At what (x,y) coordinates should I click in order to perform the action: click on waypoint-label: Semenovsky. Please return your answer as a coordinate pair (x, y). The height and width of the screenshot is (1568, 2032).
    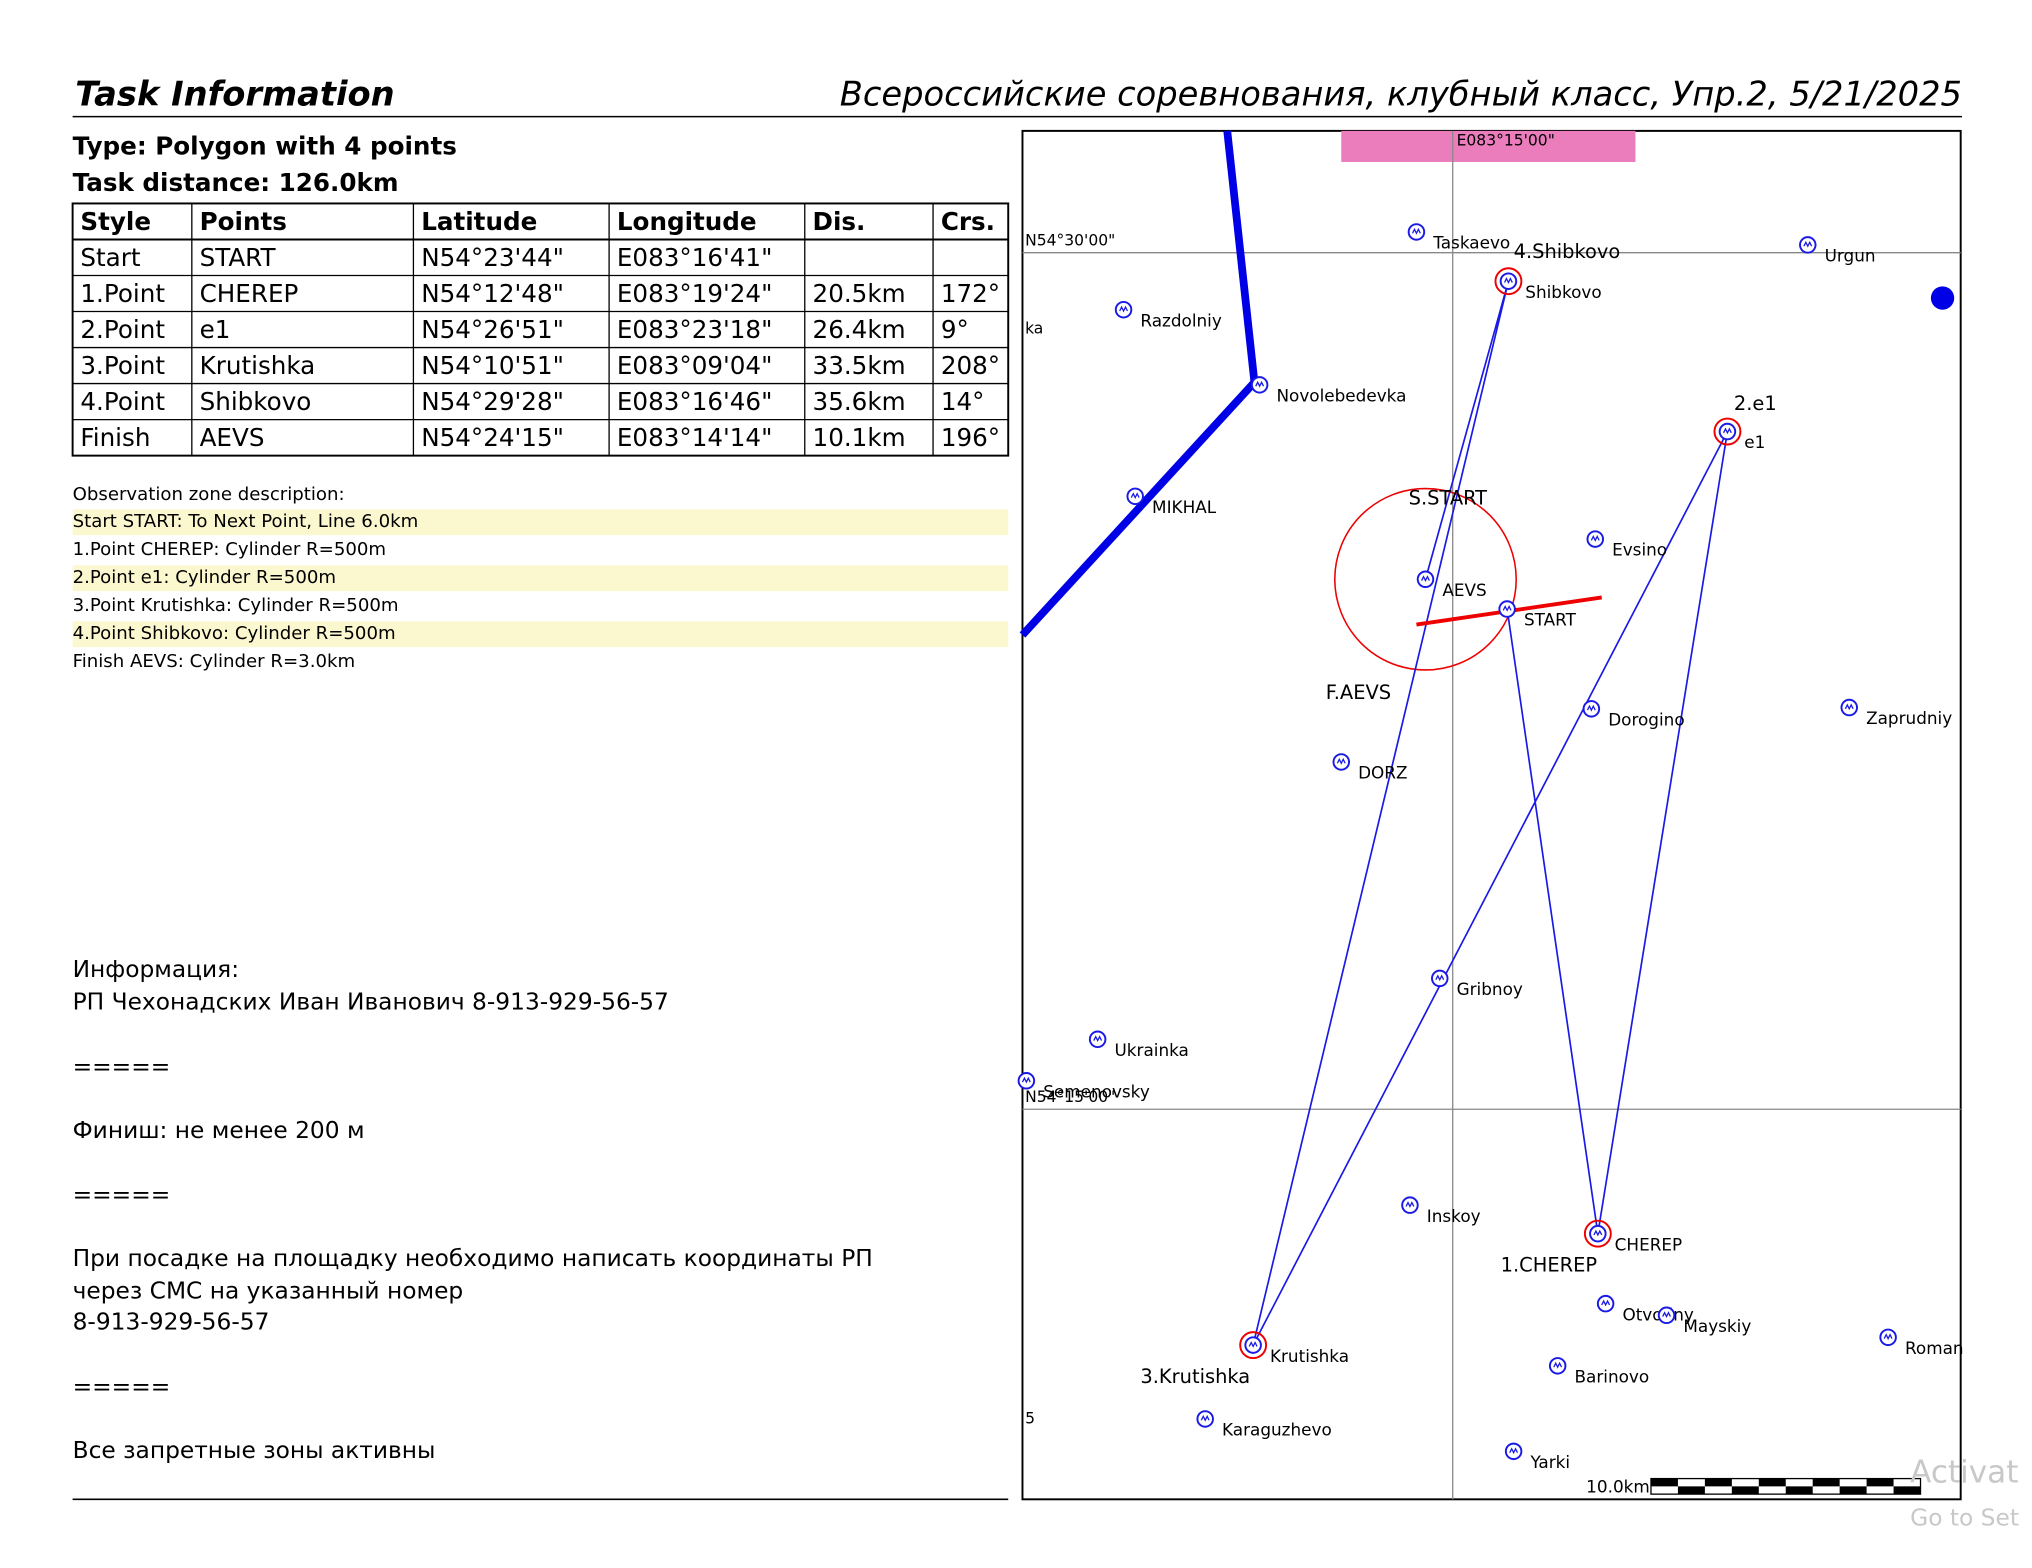
    Looking at the image, I should click on (1096, 1091).